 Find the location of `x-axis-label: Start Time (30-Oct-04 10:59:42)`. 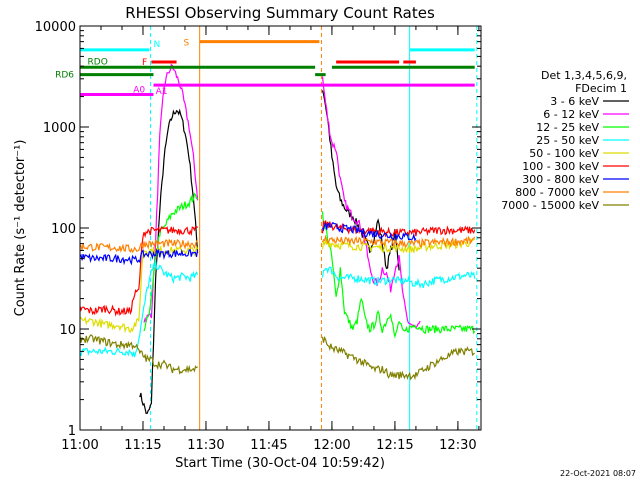

x-axis-label: Start Time (30-Oct-04 10:59:42) is located at coordinates (280, 463).